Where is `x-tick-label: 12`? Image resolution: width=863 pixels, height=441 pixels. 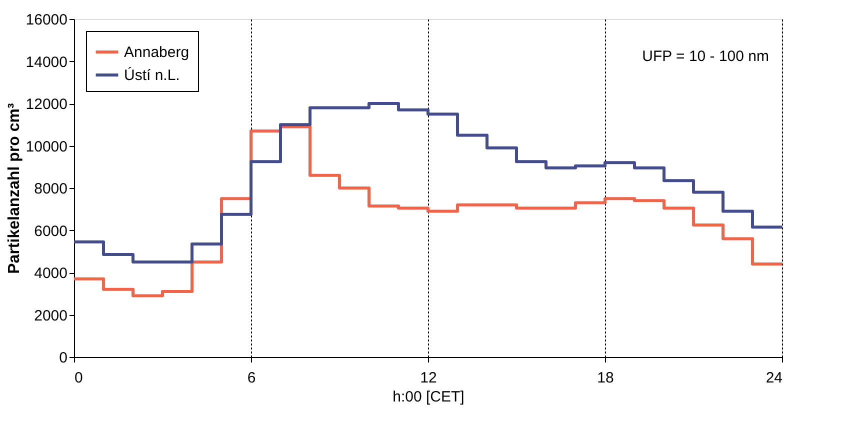
x-tick-label: 12 is located at coordinates (428, 378).